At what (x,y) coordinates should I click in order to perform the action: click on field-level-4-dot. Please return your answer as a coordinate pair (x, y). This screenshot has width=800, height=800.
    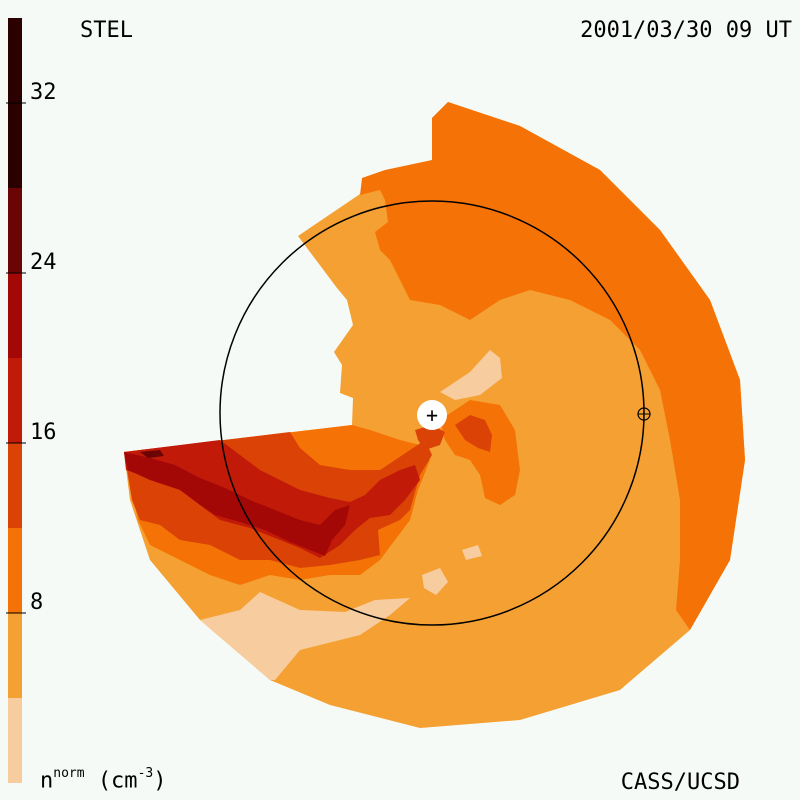
    Looking at the image, I should click on (472, 552).